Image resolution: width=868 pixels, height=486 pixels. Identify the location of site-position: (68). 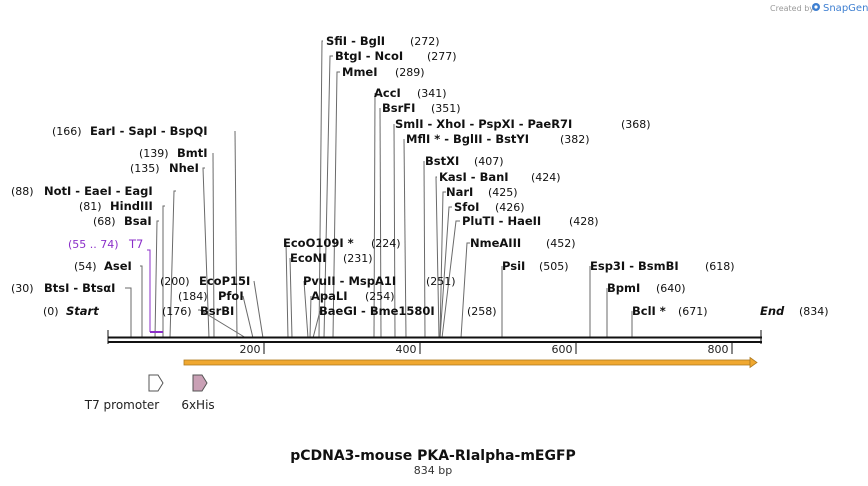
(104, 221).